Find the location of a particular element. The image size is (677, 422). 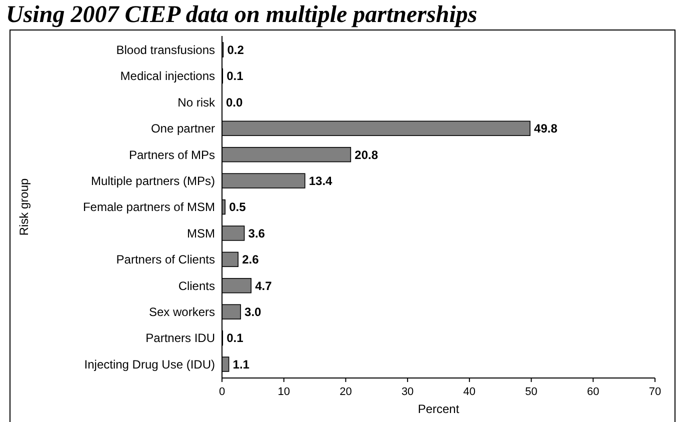

x-tick-label: 70 is located at coordinates (655, 392).